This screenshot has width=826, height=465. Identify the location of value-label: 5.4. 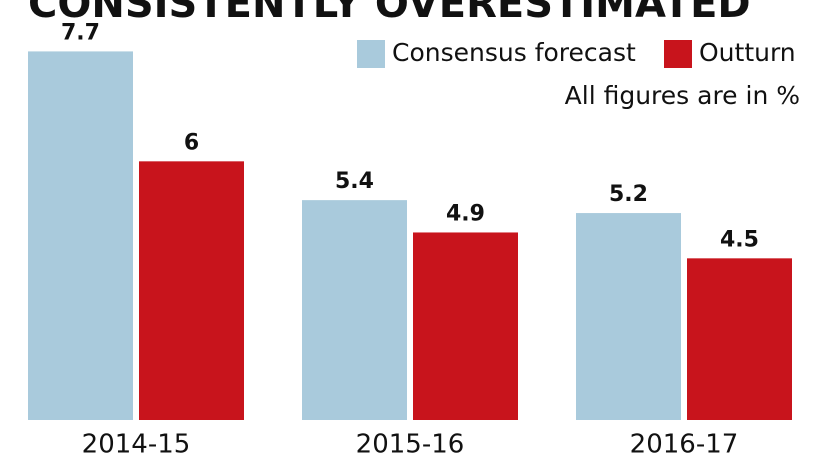
(354, 181).